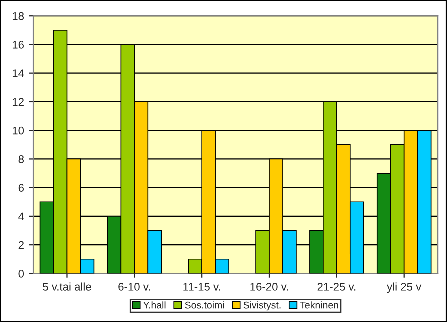  Describe the element at coordinates (202, 287) in the screenshot. I see `x-tick-label: 11-15 v.` at that location.